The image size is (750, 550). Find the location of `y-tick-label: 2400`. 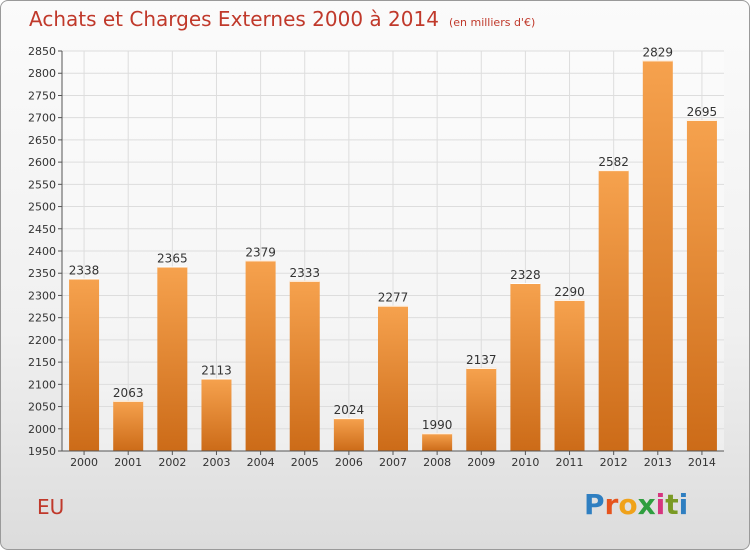

y-tick-label: 2400 is located at coordinates (42, 251).